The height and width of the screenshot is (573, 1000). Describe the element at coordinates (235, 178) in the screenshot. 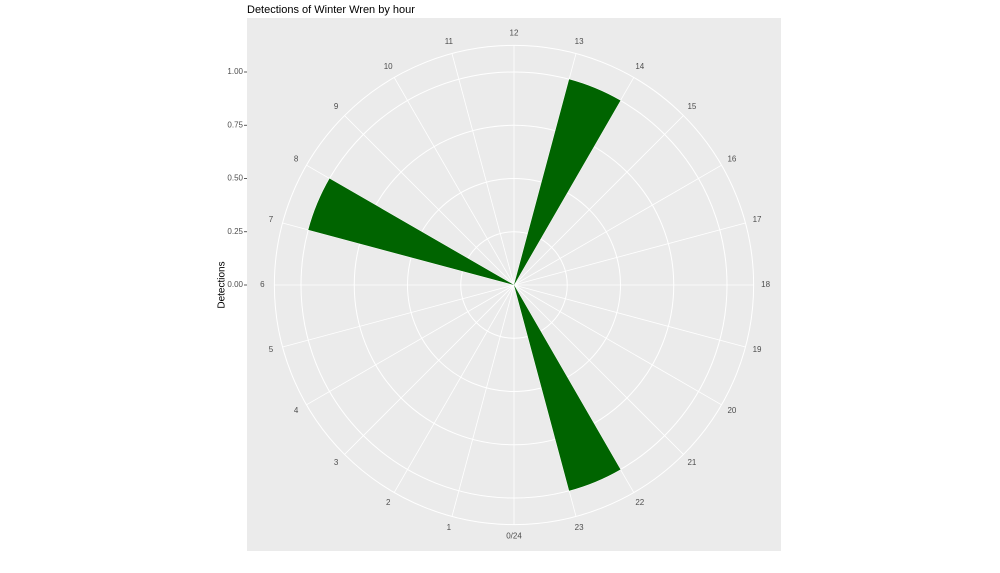

I see `y-tick-label: 0.50` at that location.